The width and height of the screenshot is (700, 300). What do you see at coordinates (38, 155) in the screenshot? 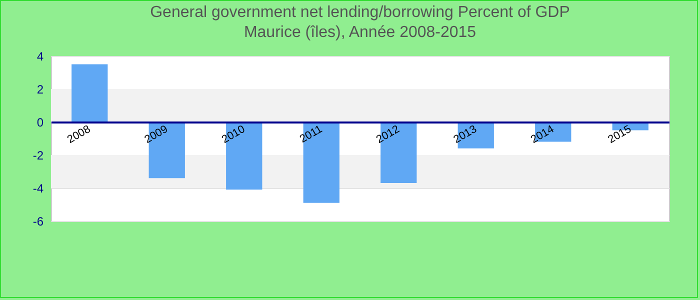
I see `y-tick-label: -2` at bounding box center [38, 155].